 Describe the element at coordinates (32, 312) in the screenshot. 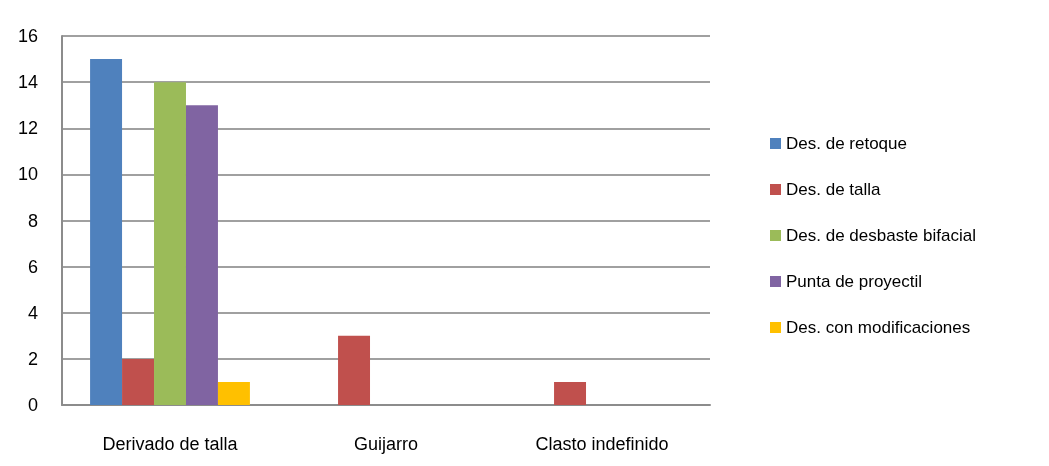

I see `y-tick-label: 4` at that location.